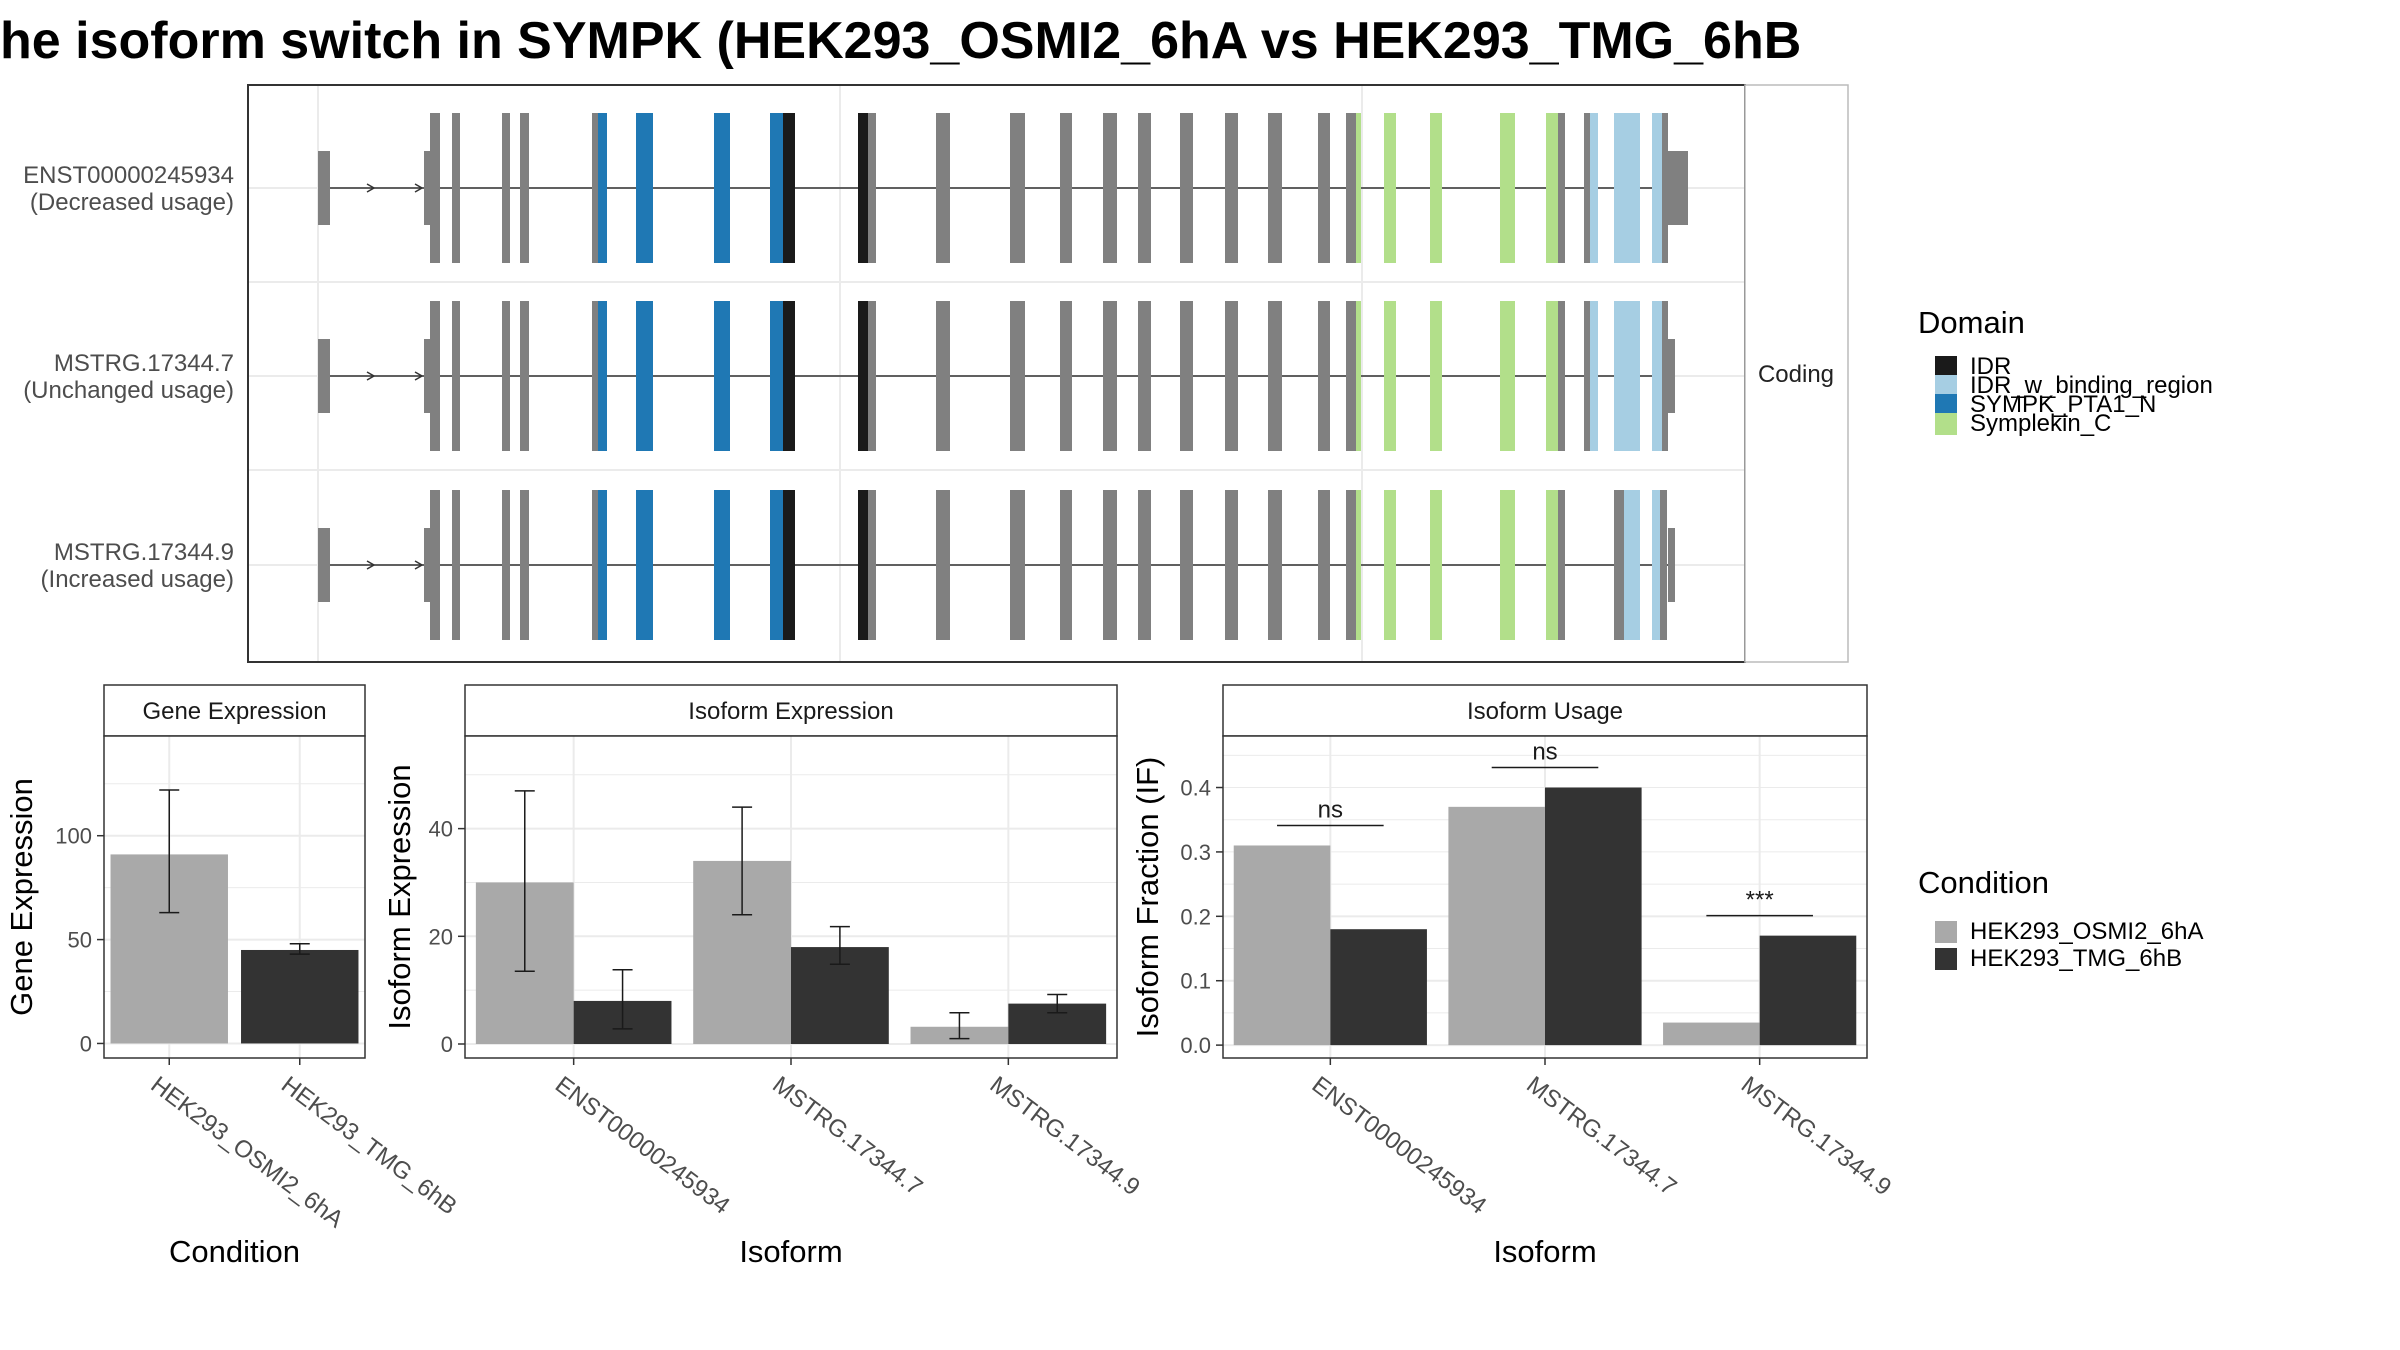 The height and width of the screenshot is (1350, 2400). What do you see at coordinates (1195, 1045) in the screenshot?
I see `y-tick-label: 0.0` at bounding box center [1195, 1045].